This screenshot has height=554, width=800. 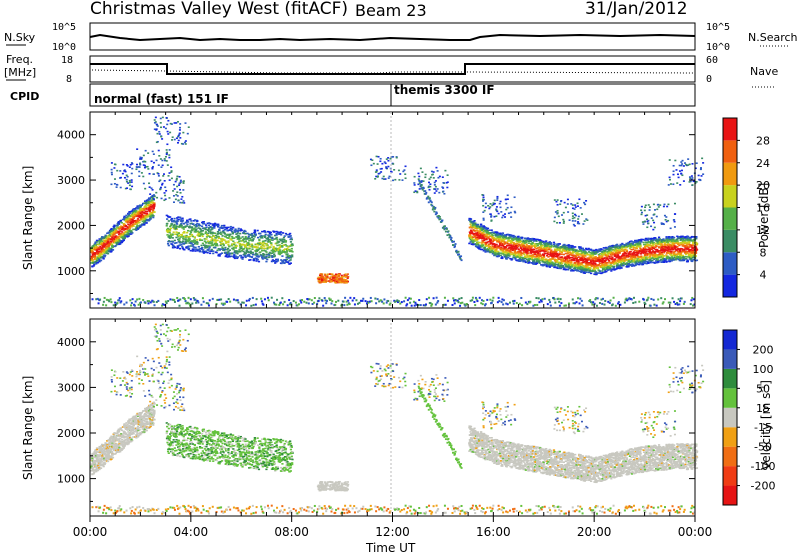 I want to click on freq-right-tick-bottom: 0, so click(x=709, y=79).